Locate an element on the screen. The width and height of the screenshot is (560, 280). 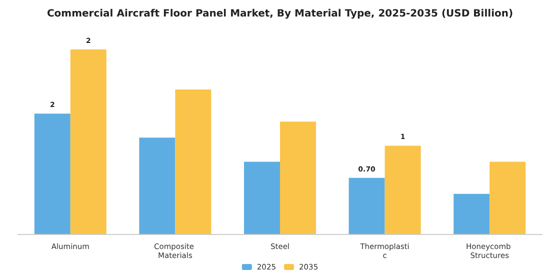
chart-title: Commercial Aircraft Floor Panel Market, By Material Type, 2025-2035 (USD Billion) is located at coordinates (280, 14).